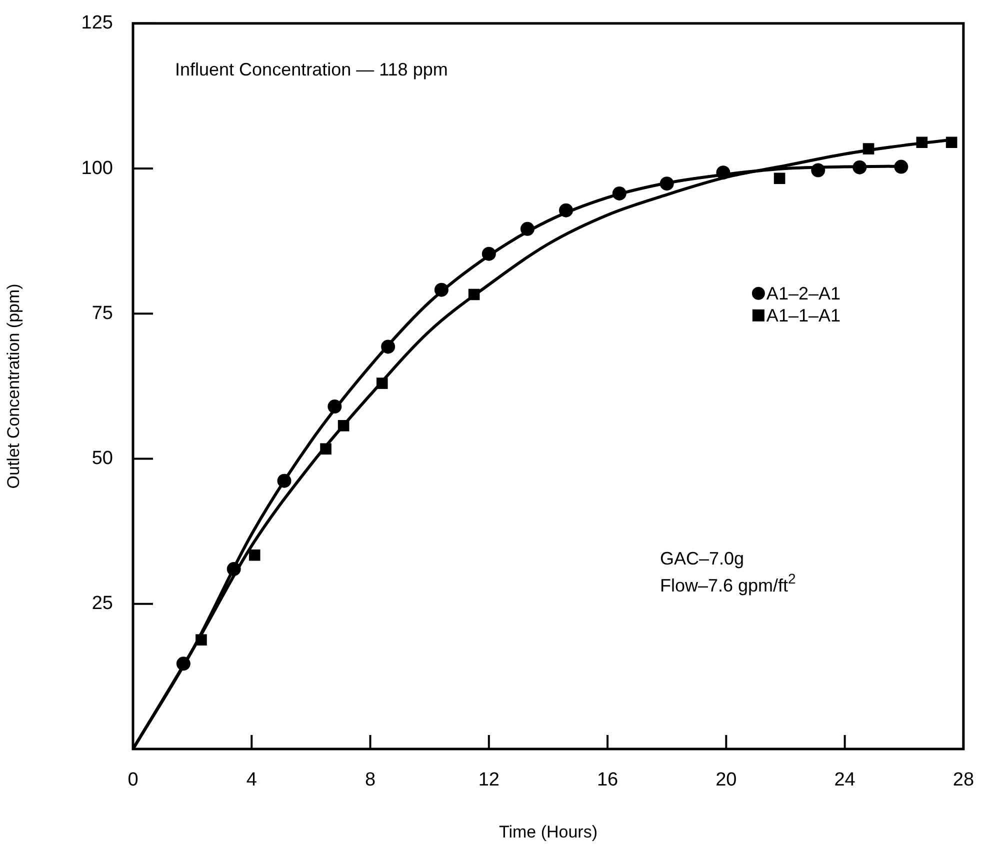 The height and width of the screenshot is (847, 986). I want to click on y-tick-label: 125, so click(97, 23).